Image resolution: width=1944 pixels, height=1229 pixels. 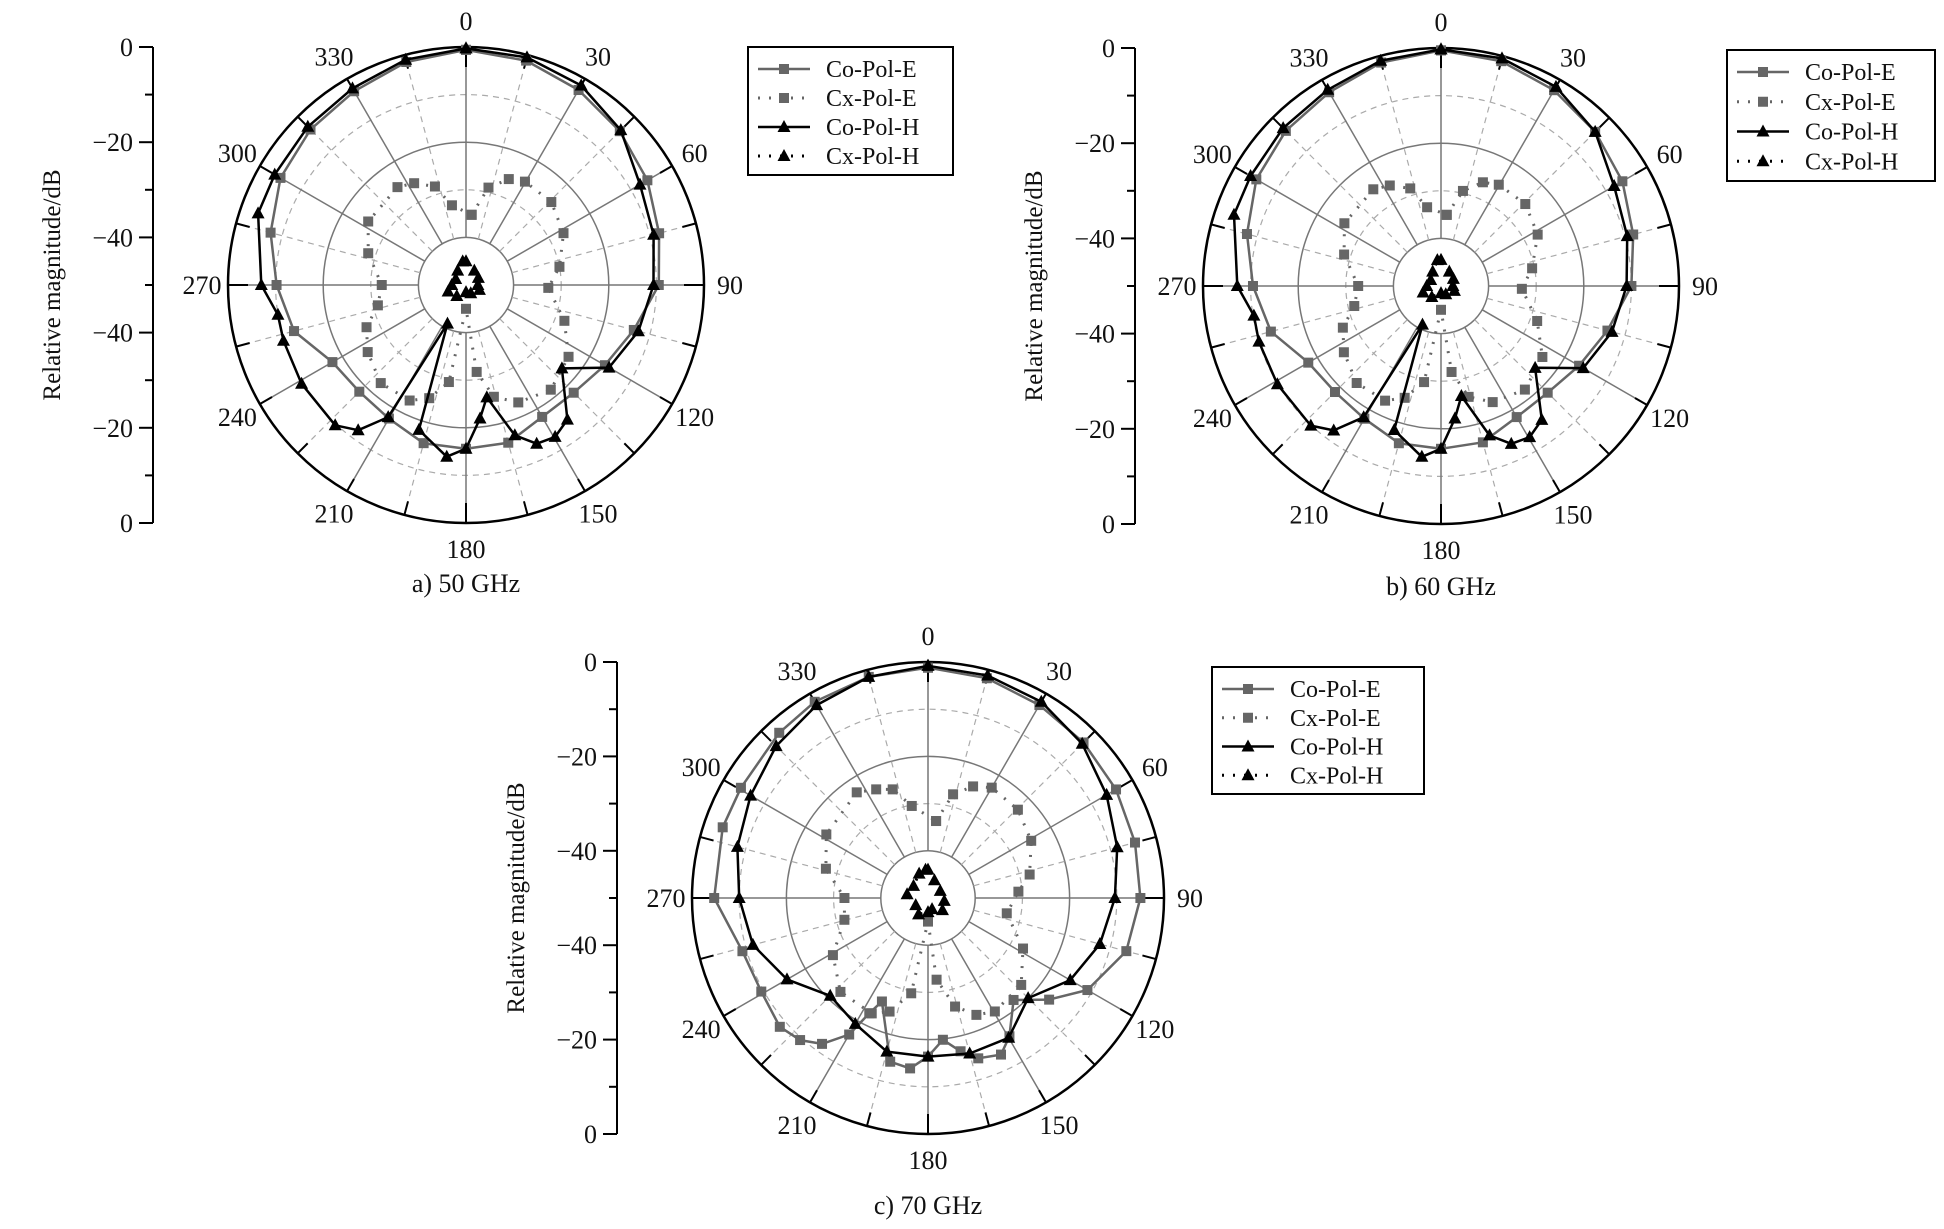 I want to click on theta-tick-label: 330, so click(x=797, y=671).